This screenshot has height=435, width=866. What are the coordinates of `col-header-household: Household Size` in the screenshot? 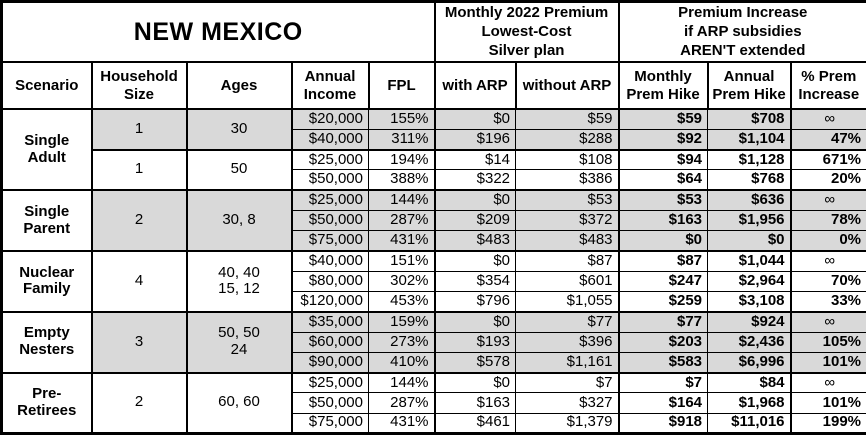 It's located at (139, 85).